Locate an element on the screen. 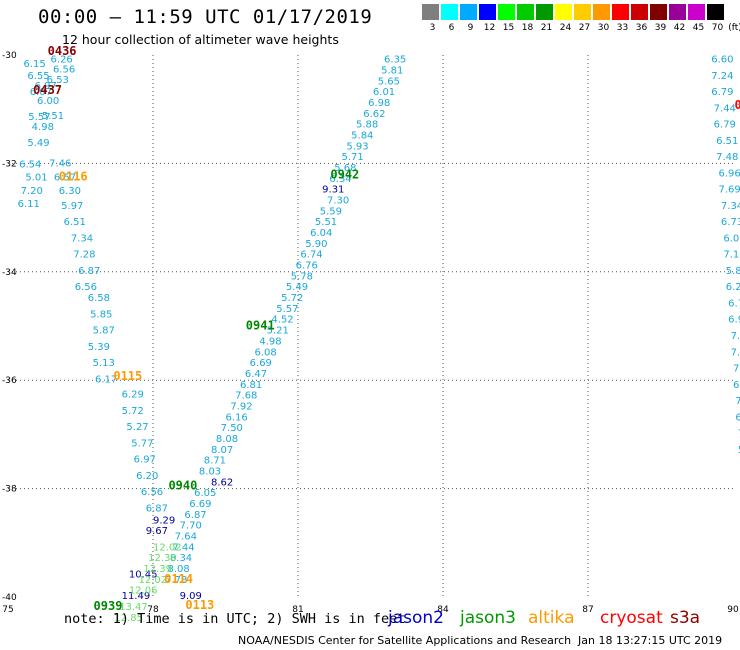 The height and width of the screenshot is (650, 740). wave-height-value: 6.98 is located at coordinates (379, 103).